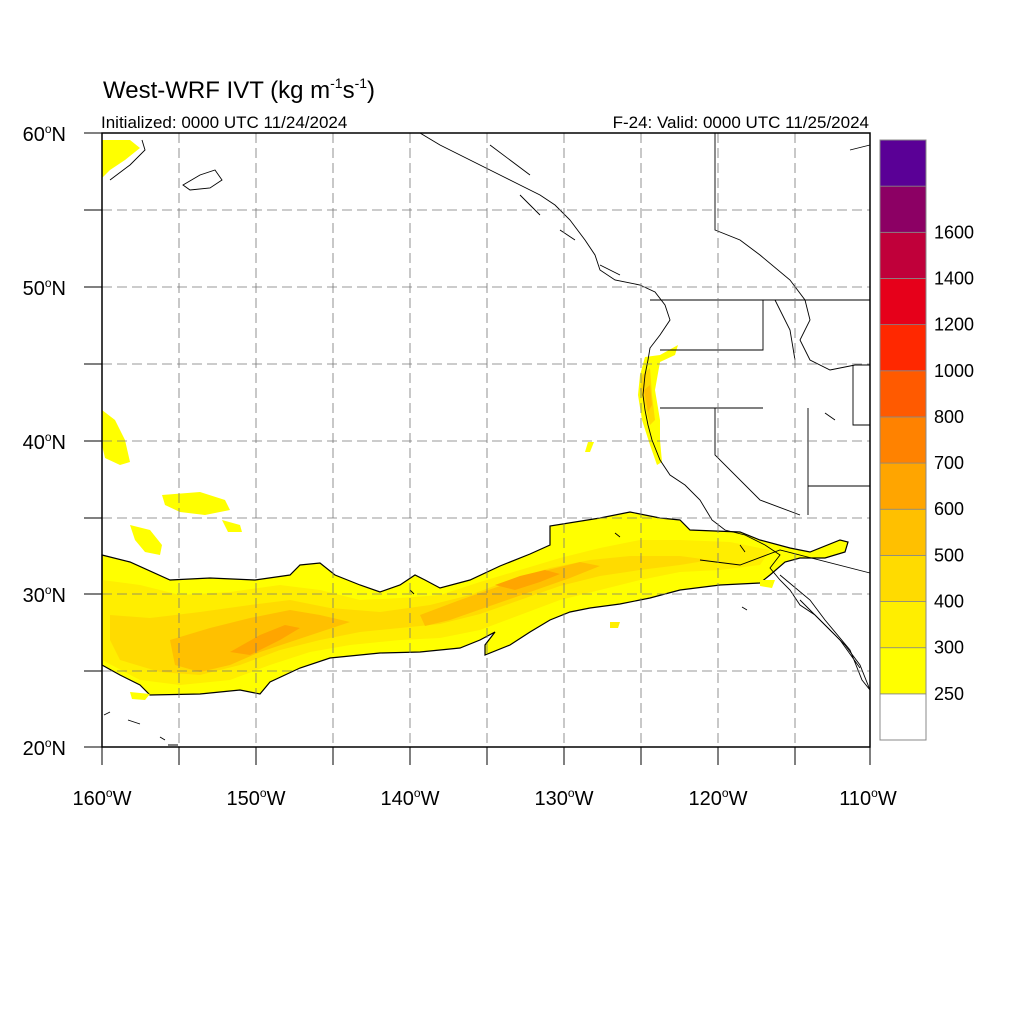 Image resolution: width=1024 pixels, height=1024 pixels. What do you see at coordinates (949, 417) in the screenshot?
I see `colorbar-label: 800` at bounding box center [949, 417].